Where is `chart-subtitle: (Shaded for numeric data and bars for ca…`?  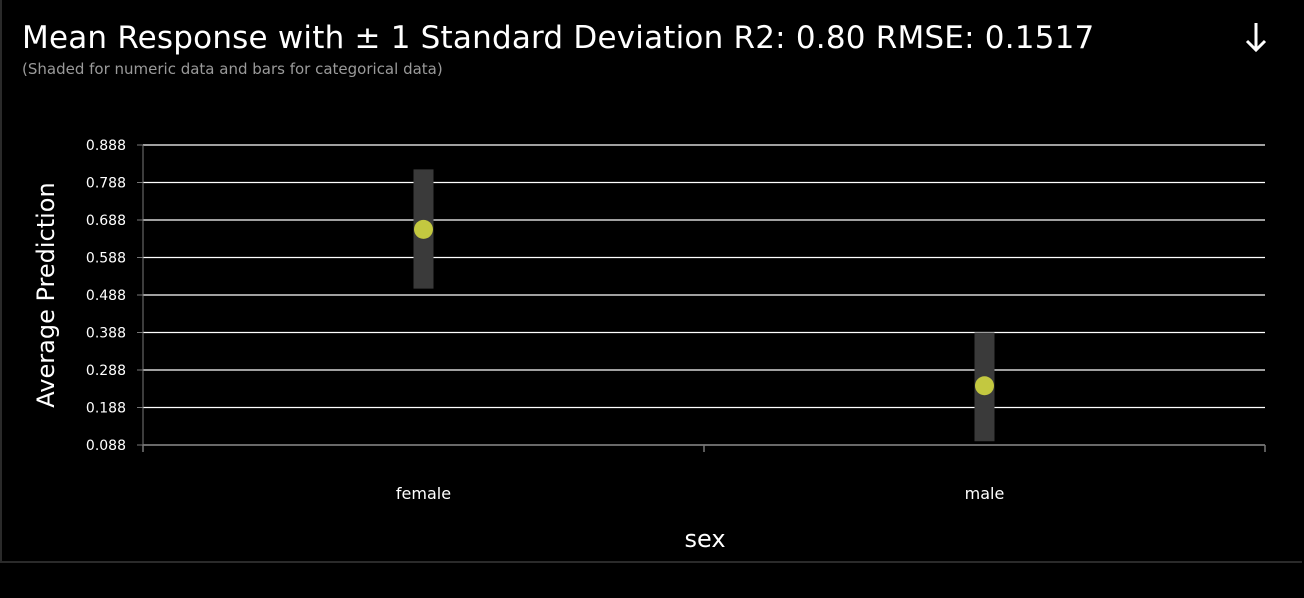 chart-subtitle: (Shaded for numeric data and bars for ca… is located at coordinates (232, 69).